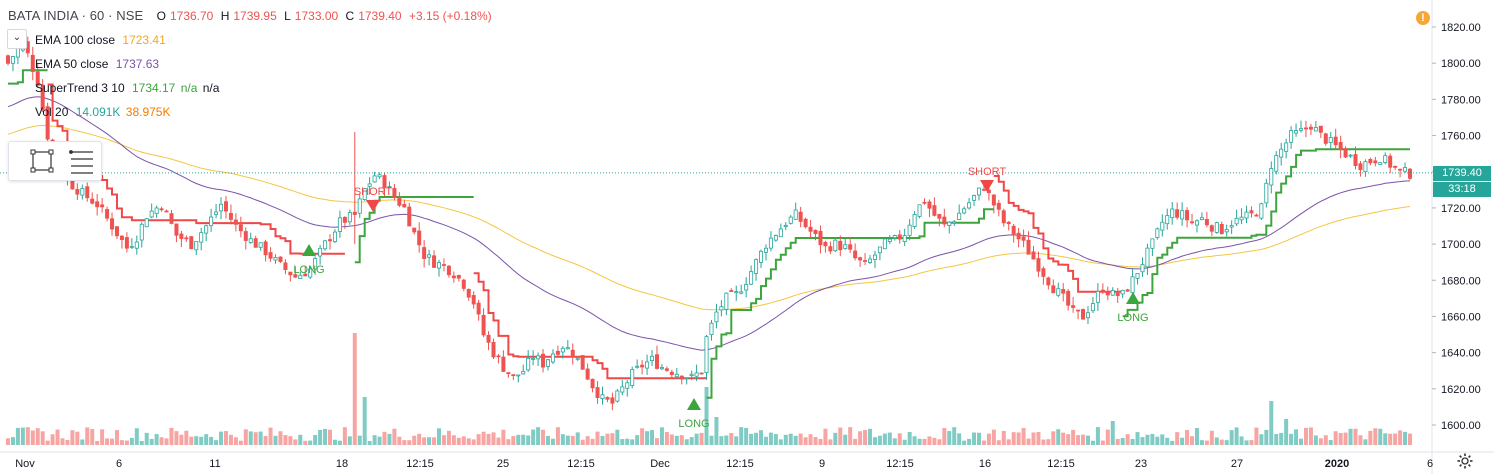 The image size is (1494, 474). Describe the element at coordinates (822, 464) in the screenshot. I see `x-tick-label: 9` at that location.